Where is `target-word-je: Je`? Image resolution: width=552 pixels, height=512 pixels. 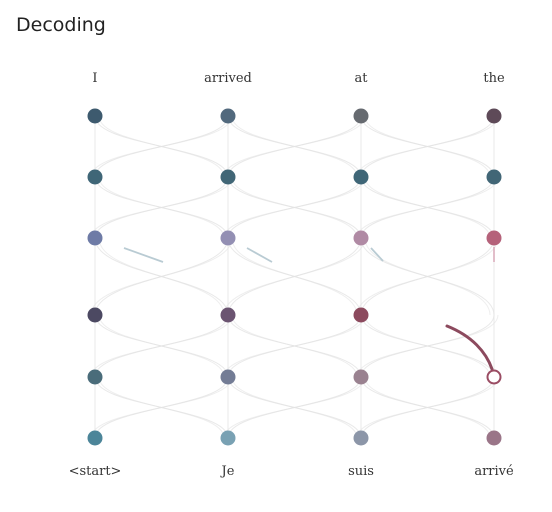
target-word-je: Je is located at coordinates (228, 471).